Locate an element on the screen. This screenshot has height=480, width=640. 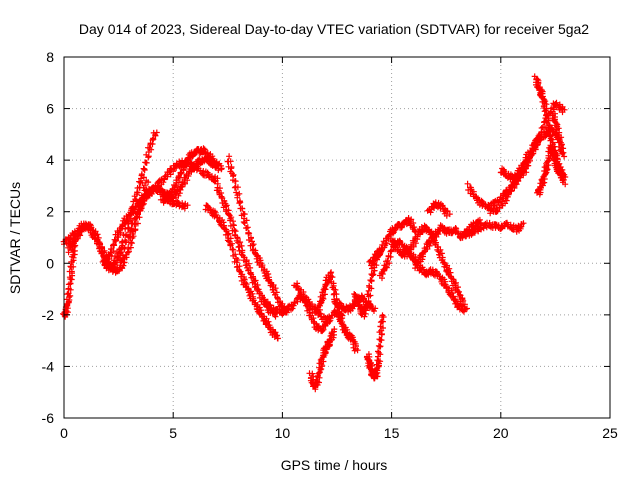
x-tick-label: 20 is located at coordinates (501, 433).